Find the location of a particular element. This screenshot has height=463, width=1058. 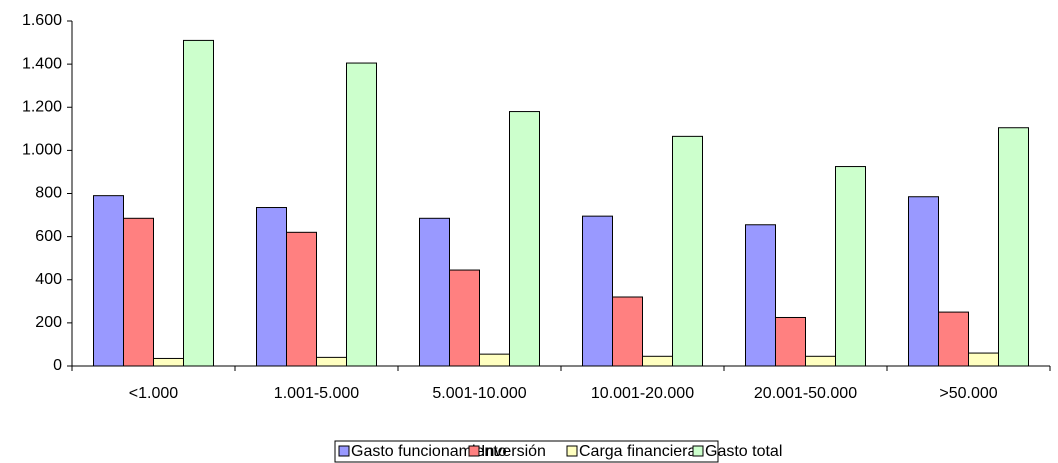

y-tick-label: 600 is located at coordinates (48, 236).